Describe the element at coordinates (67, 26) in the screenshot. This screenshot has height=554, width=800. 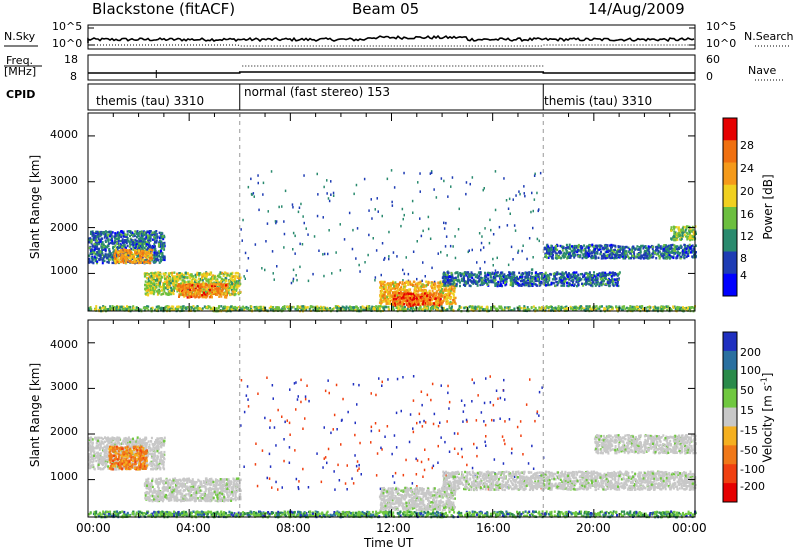
I see `strip1-left-top-tick: 10^5` at that location.